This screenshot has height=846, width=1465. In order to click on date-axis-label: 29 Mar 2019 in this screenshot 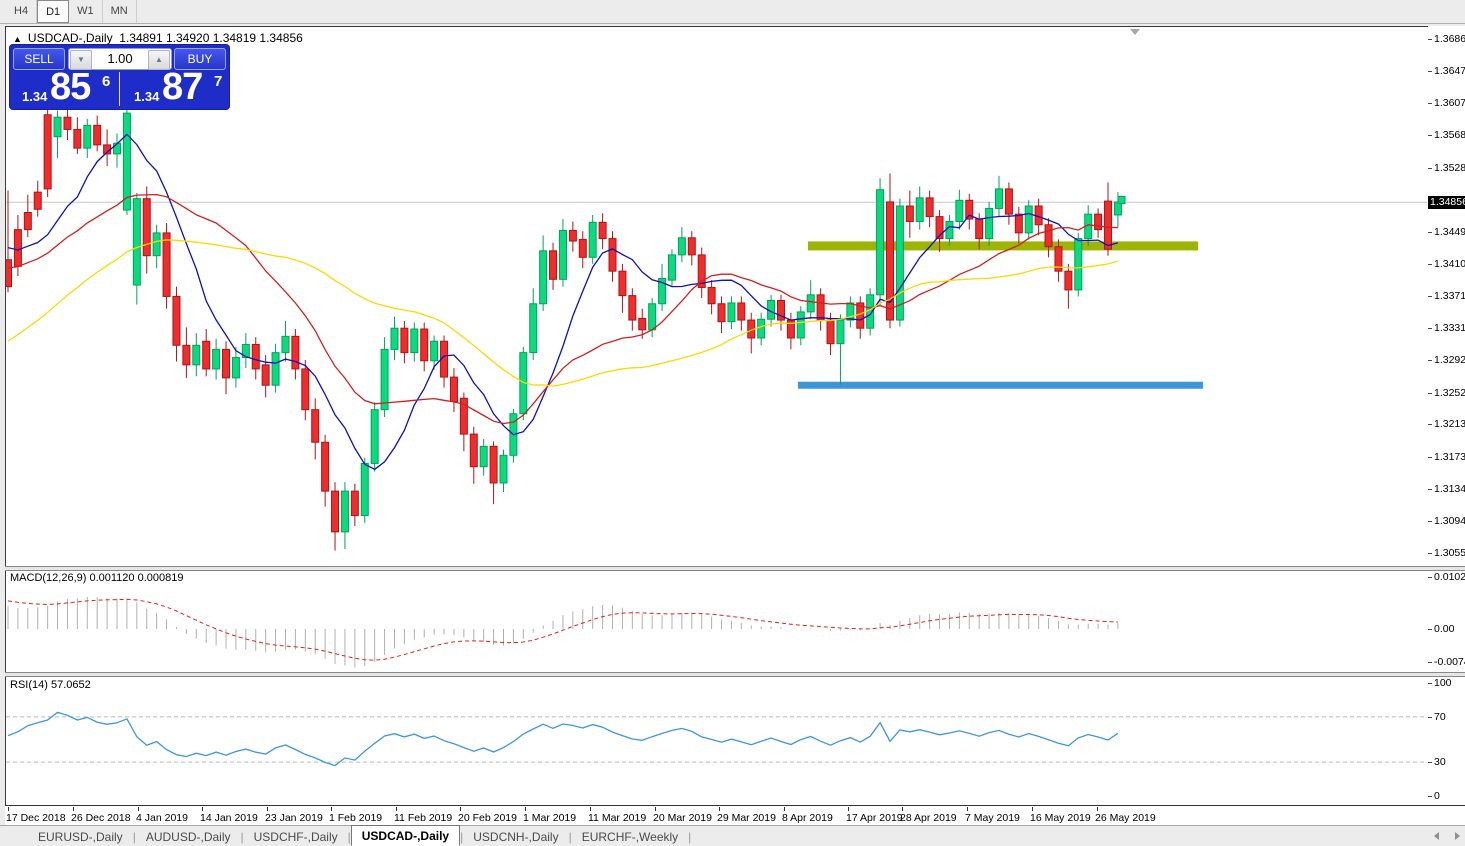, I will do `click(746, 818)`.